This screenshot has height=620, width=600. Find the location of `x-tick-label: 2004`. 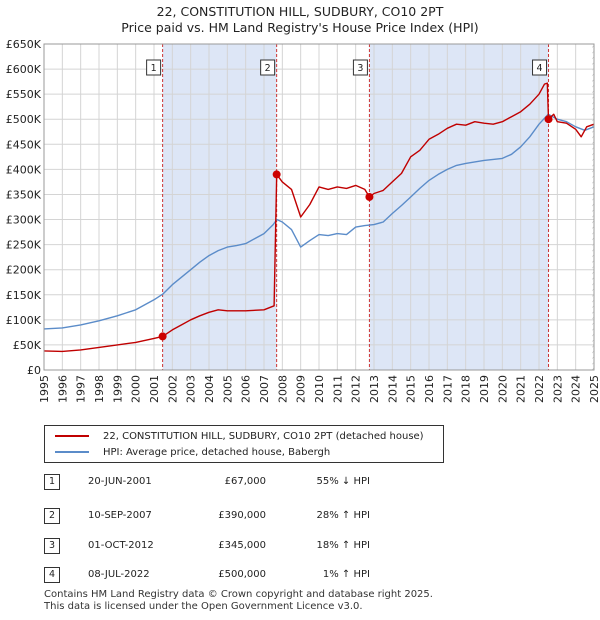

x-tick-label: 2004 is located at coordinates (209, 389).